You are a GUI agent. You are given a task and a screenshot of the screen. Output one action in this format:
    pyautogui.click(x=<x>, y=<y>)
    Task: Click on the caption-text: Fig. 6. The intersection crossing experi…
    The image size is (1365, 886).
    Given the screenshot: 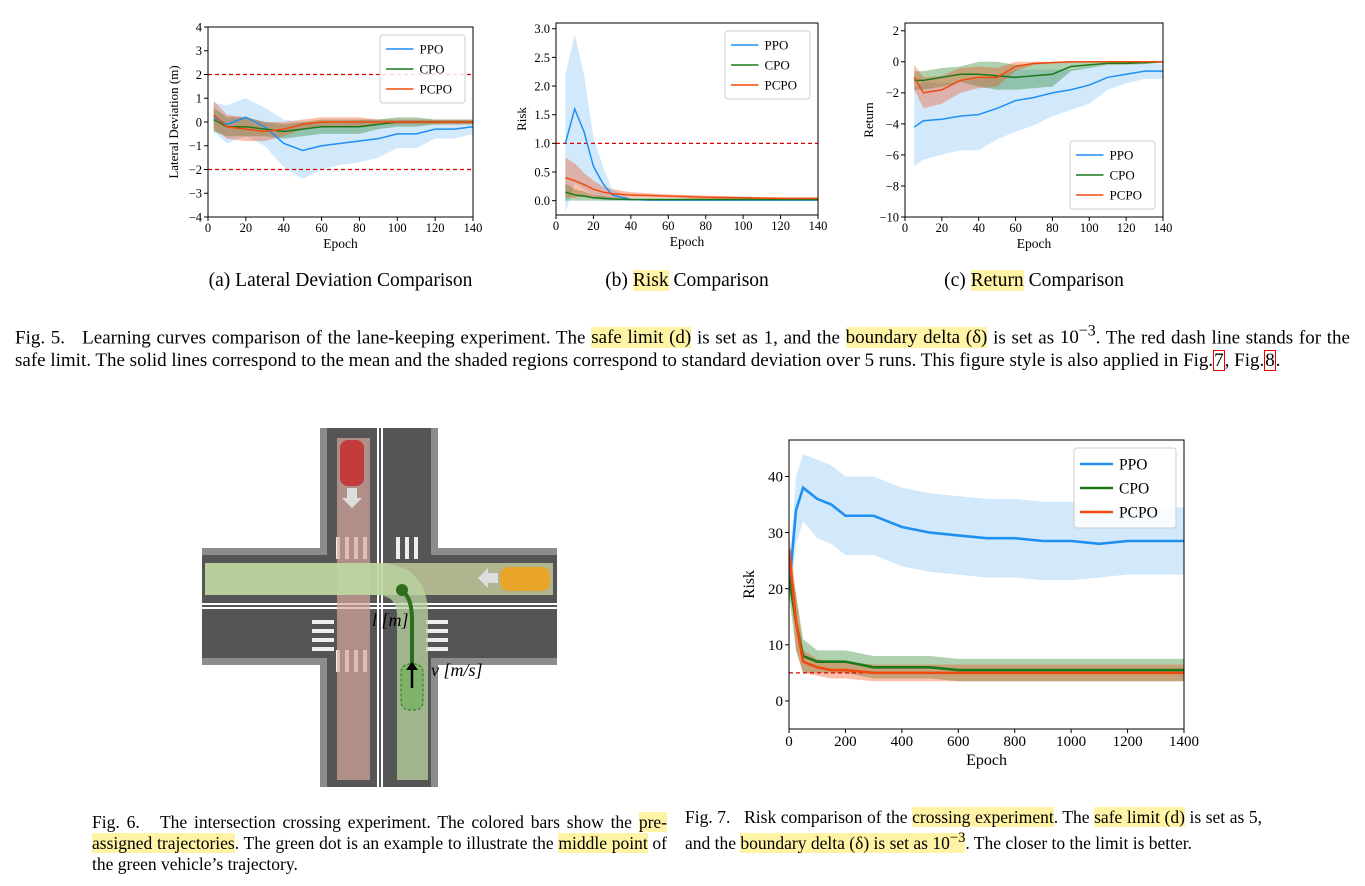 What is the action you would take?
    pyautogui.click(x=365, y=822)
    